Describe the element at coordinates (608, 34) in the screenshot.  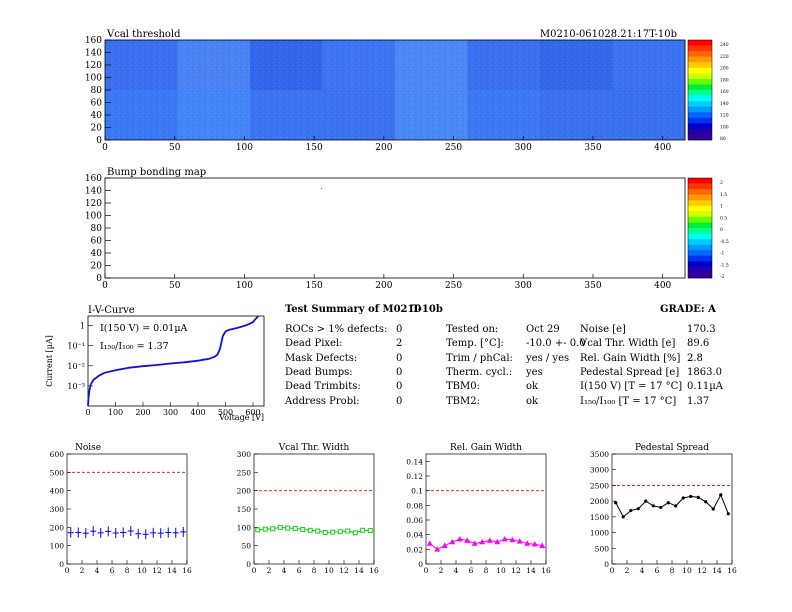
I see `module-id: M0210-061028.21:17T-10b` at that location.